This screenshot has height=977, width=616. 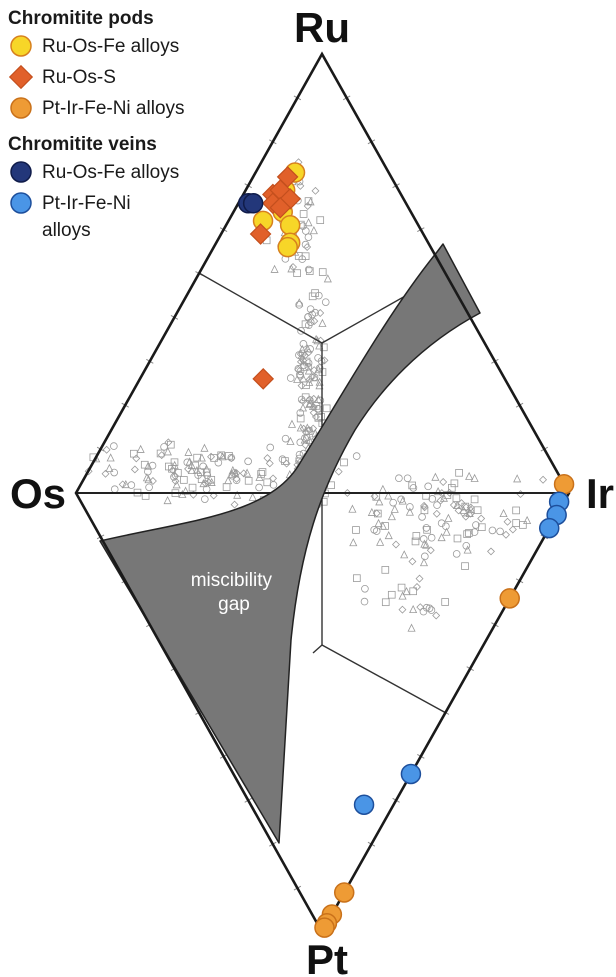 What do you see at coordinates (81, 18) in the screenshot?
I see `legend-heading: Chromitite pods` at bounding box center [81, 18].